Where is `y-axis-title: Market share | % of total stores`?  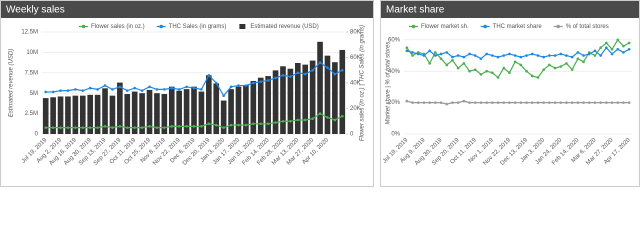
y-axis-title: Market share | % of total stores is located at coordinates (389, 83).